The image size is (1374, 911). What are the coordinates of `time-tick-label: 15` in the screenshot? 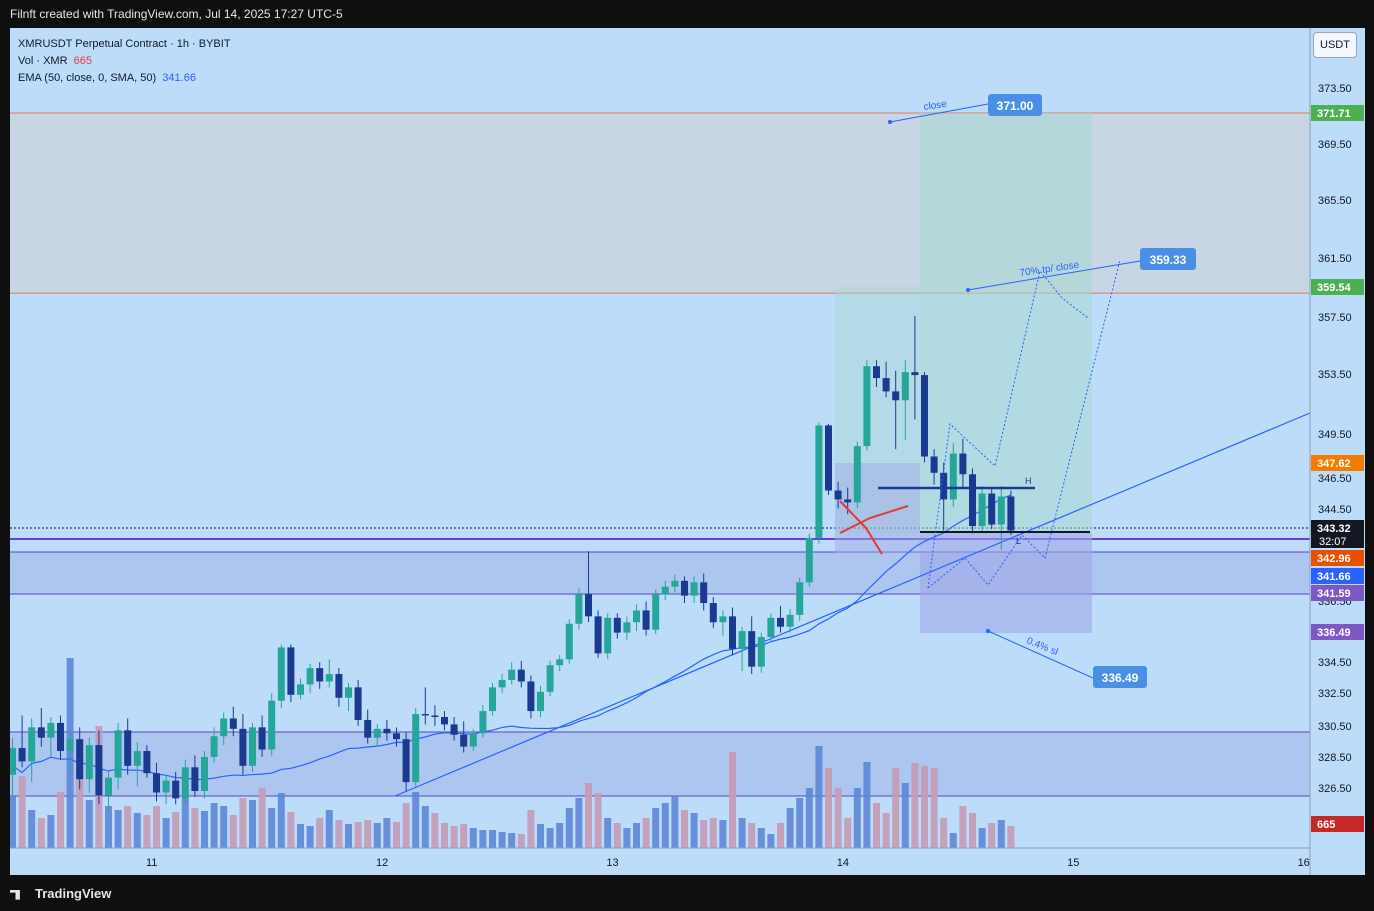 It's located at (1073, 863).